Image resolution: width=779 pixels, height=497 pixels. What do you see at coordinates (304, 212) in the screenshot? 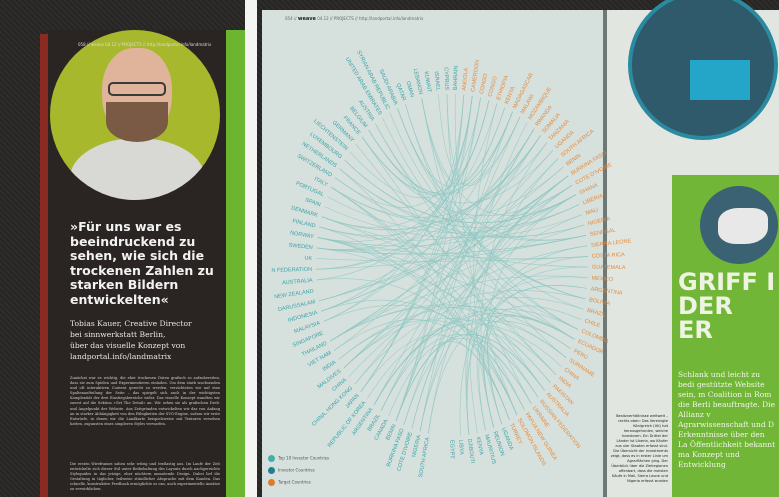
I see `country-label: DENMARK` at bounding box center [304, 212].